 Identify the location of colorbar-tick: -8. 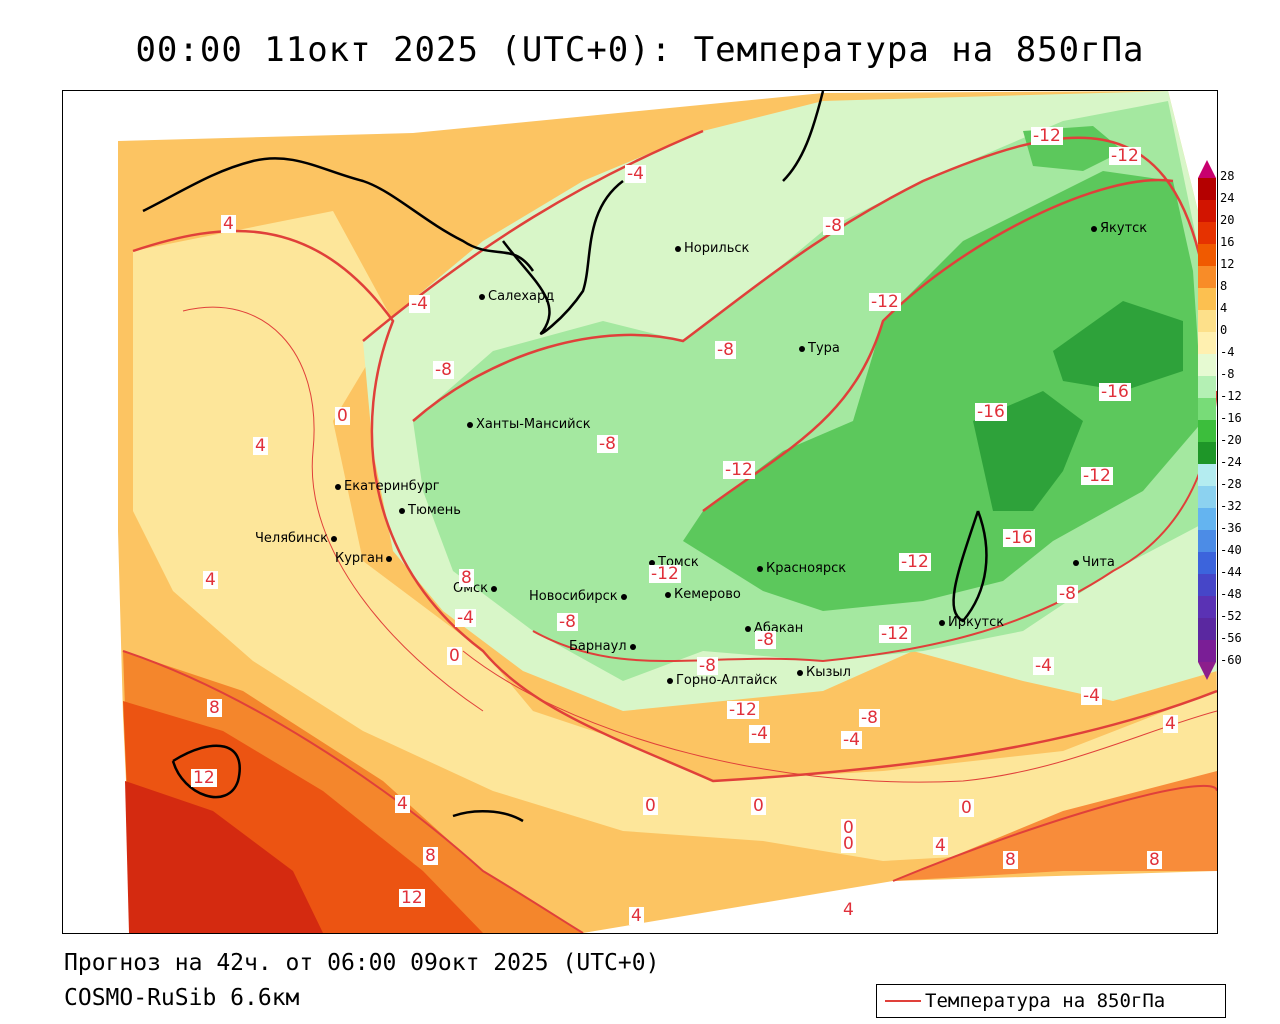
(1227, 374).